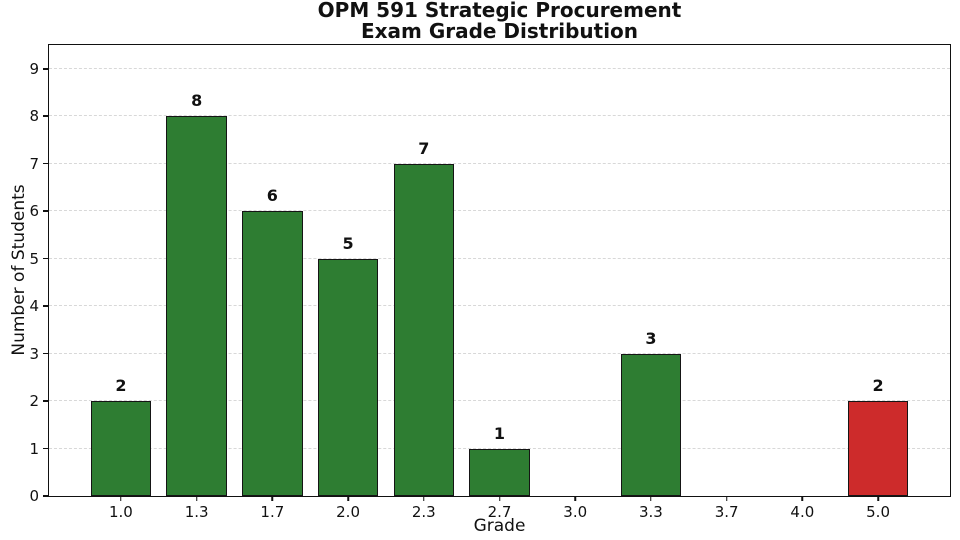 Image resolution: width=960 pixels, height=540 pixels. Describe the element at coordinates (651, 424) in the screenshot. I see `bar-3.3` at that location.